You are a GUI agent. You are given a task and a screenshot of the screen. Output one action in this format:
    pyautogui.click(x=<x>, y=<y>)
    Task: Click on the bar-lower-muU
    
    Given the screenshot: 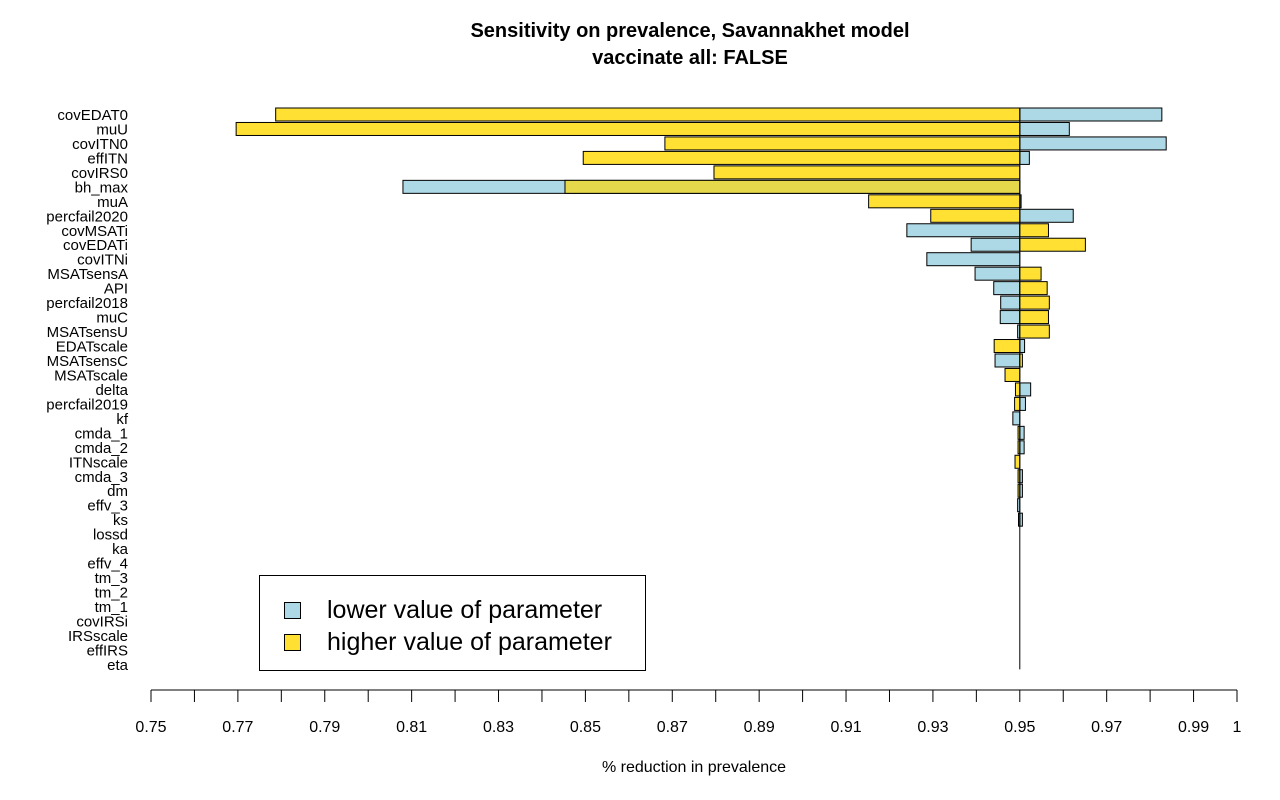 What is the action you would take?
    pyautogui.click(x=1044, y=128)
    